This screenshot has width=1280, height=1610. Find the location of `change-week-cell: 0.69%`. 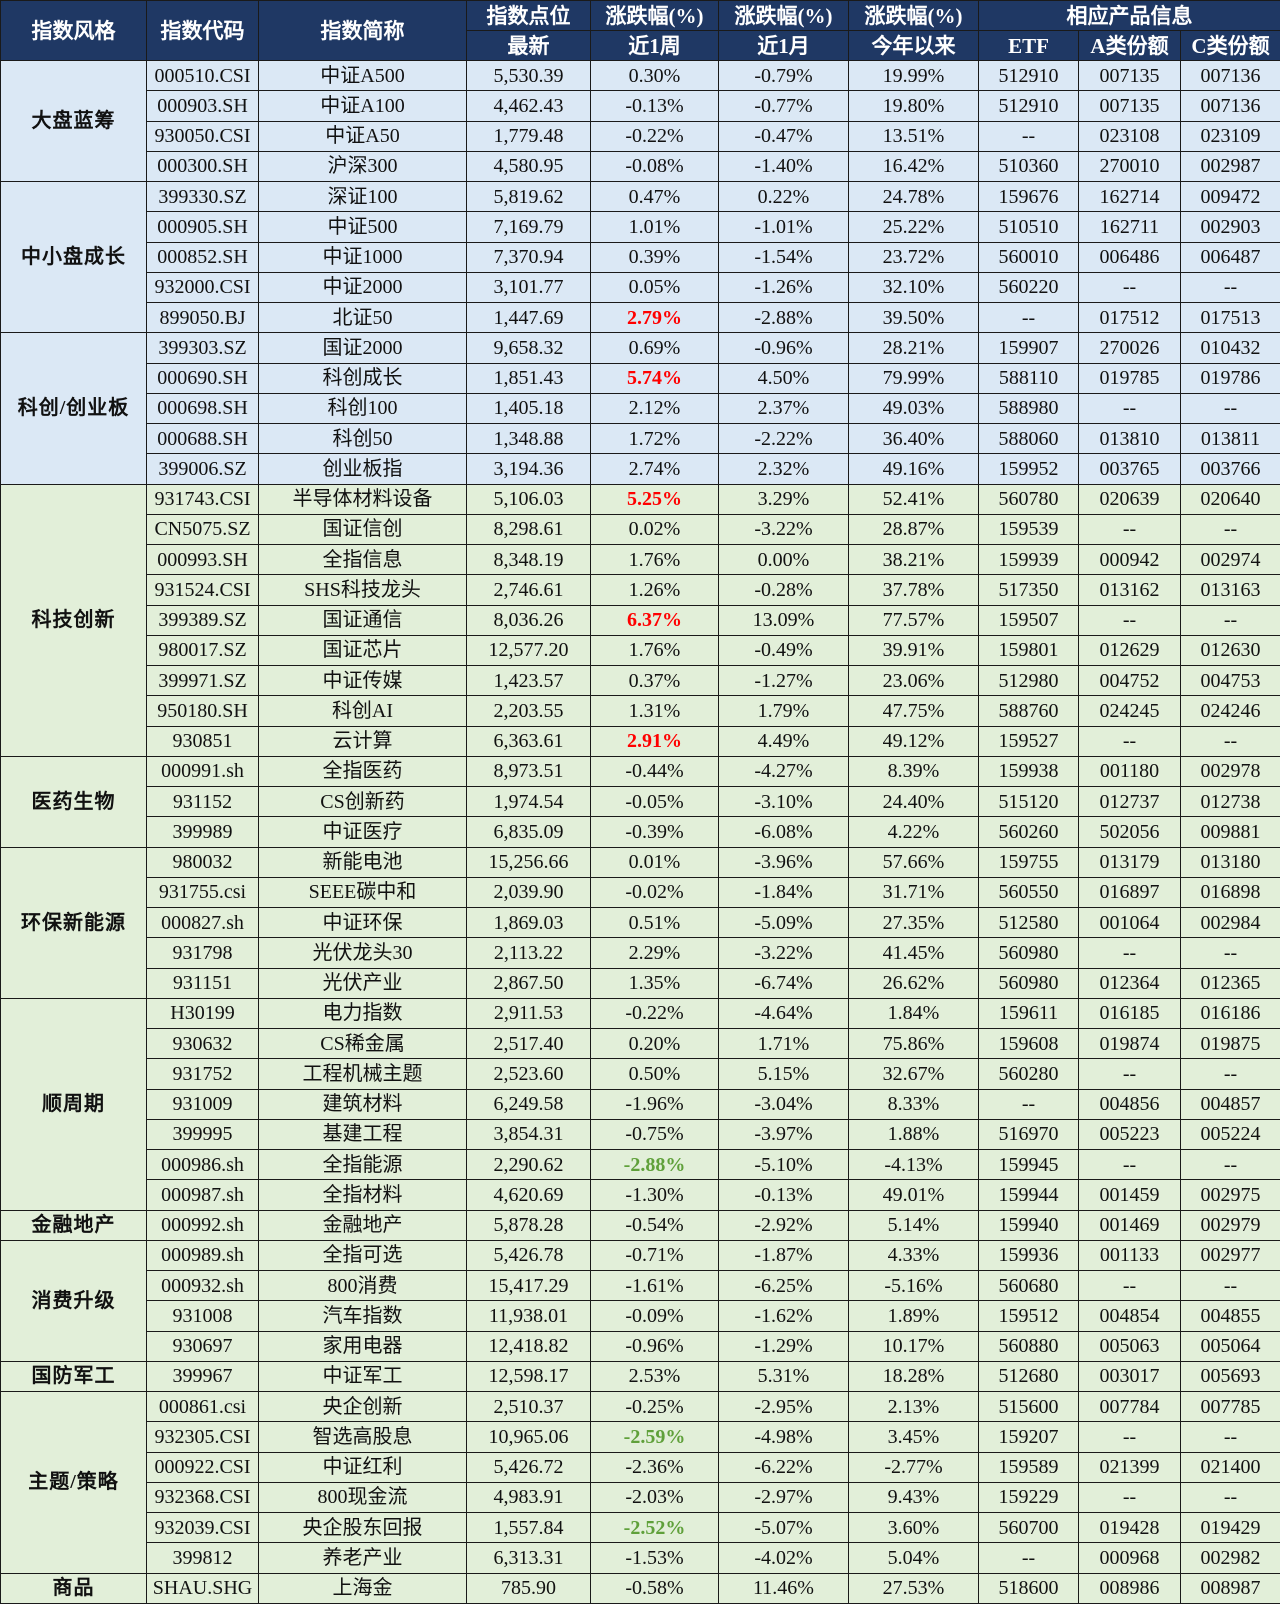

change-week-cell: 0.69% is located at coordinates (654, 348).